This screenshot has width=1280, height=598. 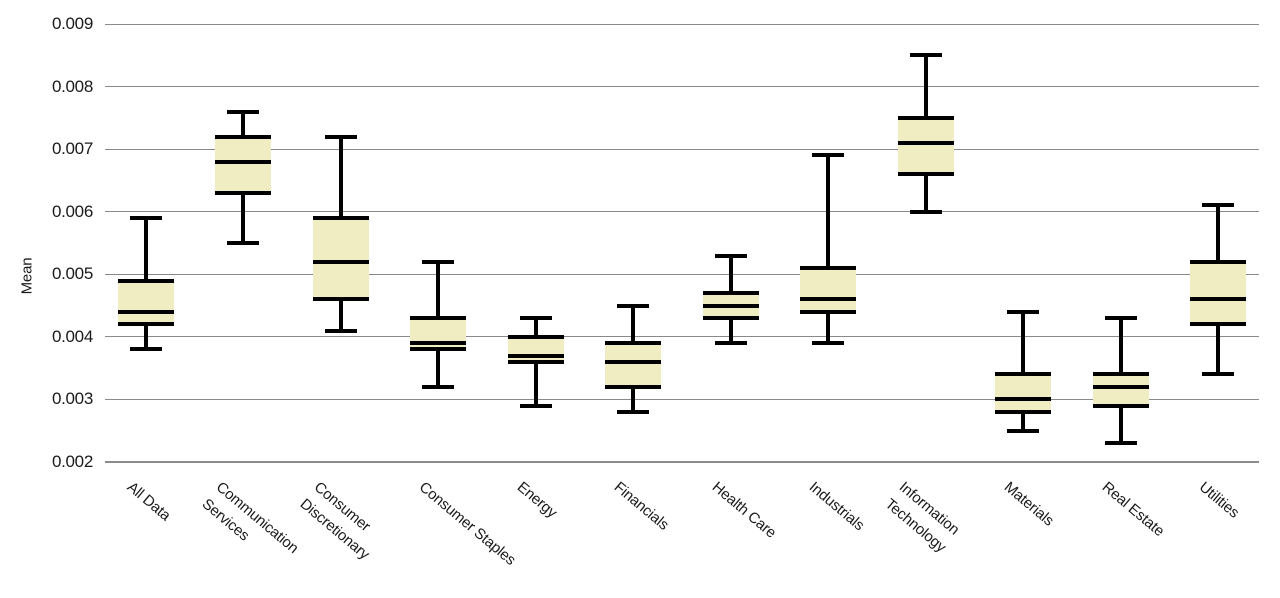 I want to click on y-tick-label: 0.008, so click(x=72, y=86).